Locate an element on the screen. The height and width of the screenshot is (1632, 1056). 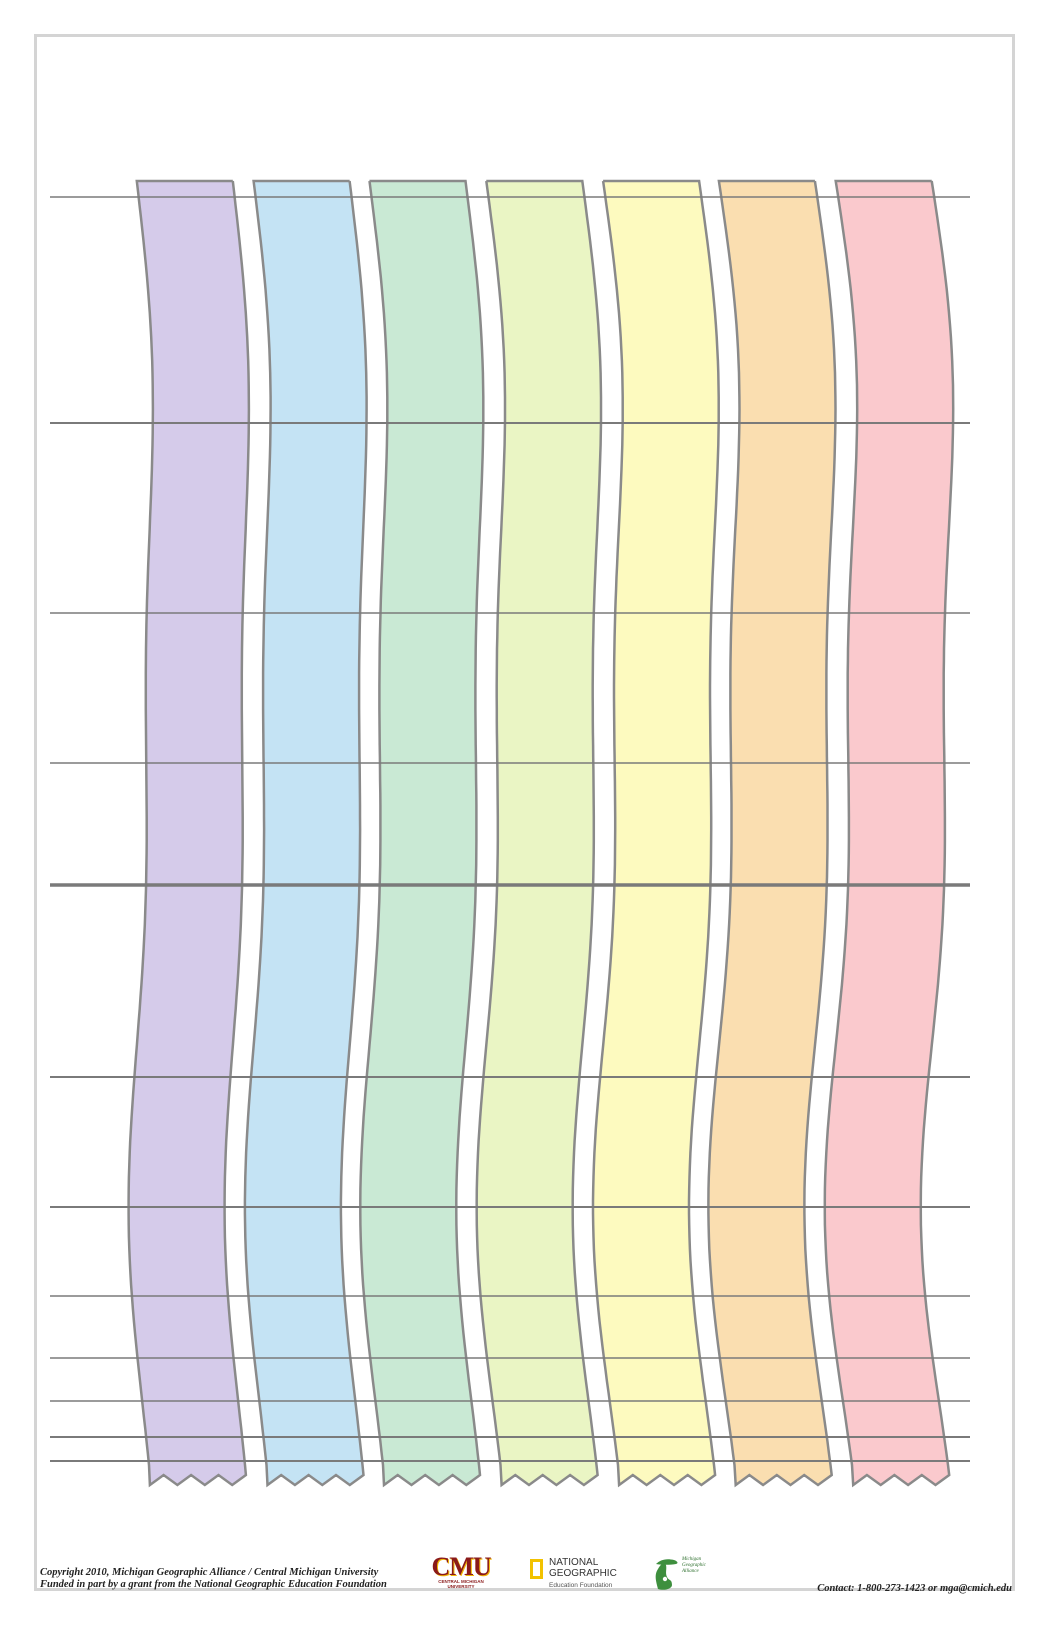
michigan-map-icon is located at coordinates (666, 1574).